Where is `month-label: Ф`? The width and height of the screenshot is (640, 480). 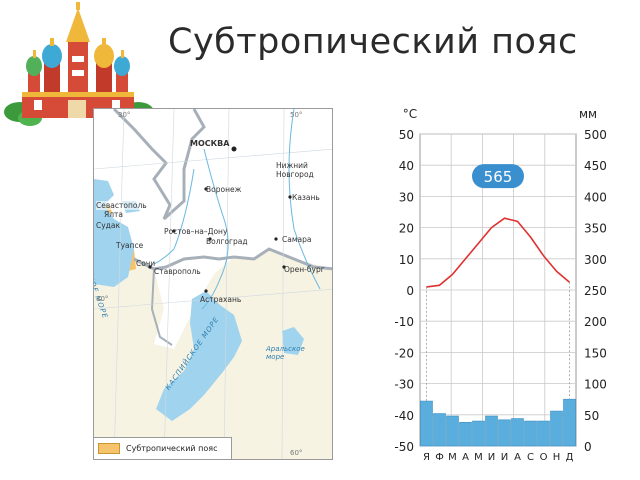 month-label: Ф is located at coordinates (439, 457).